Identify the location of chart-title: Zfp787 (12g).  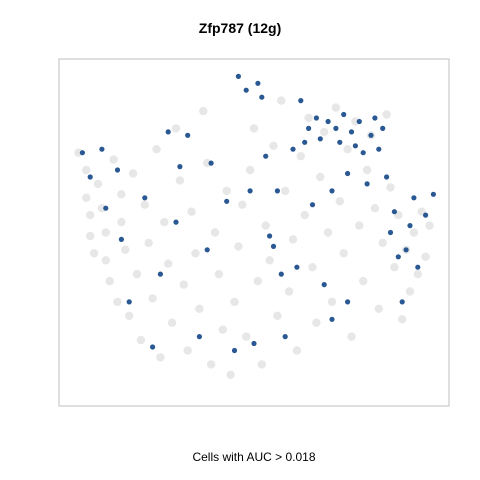
(240, 28).